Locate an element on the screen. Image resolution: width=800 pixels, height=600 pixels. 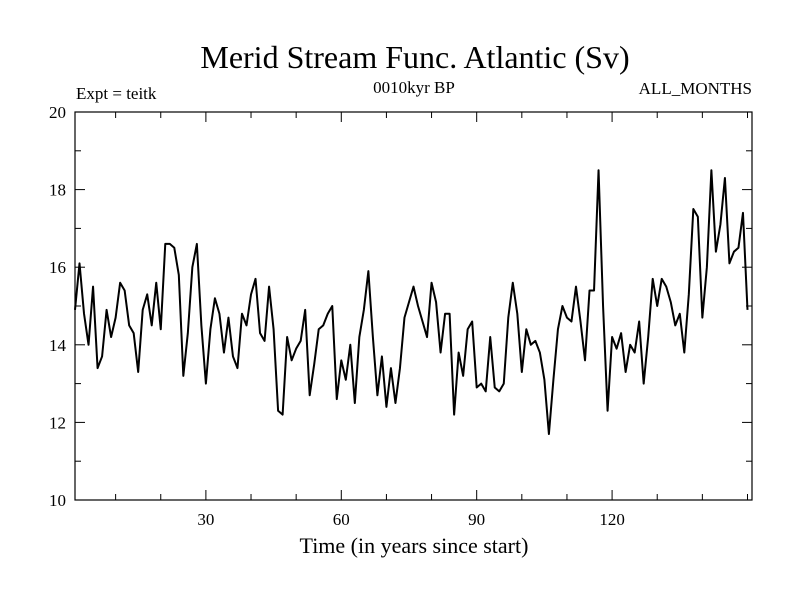
experiment-label: Expt = teitk is located at coordinates (116, 93).